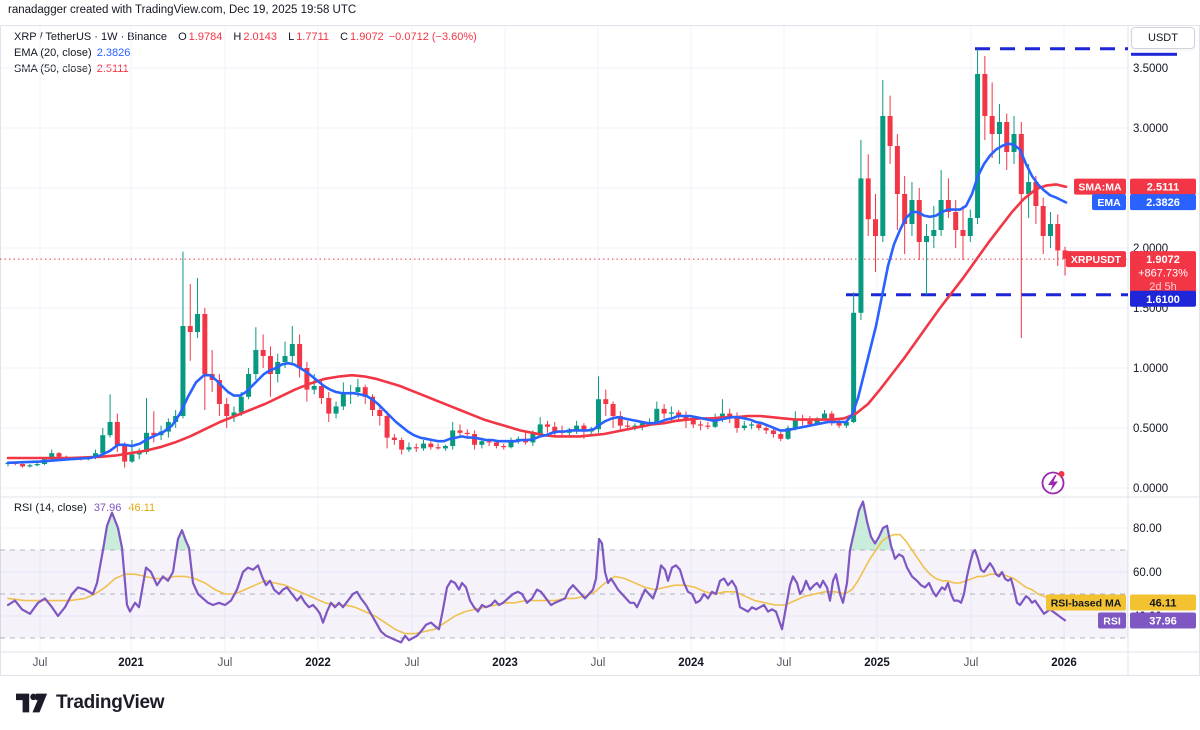  I want to click on axis-tag-name: SMA:MA, so click(1100, 188).